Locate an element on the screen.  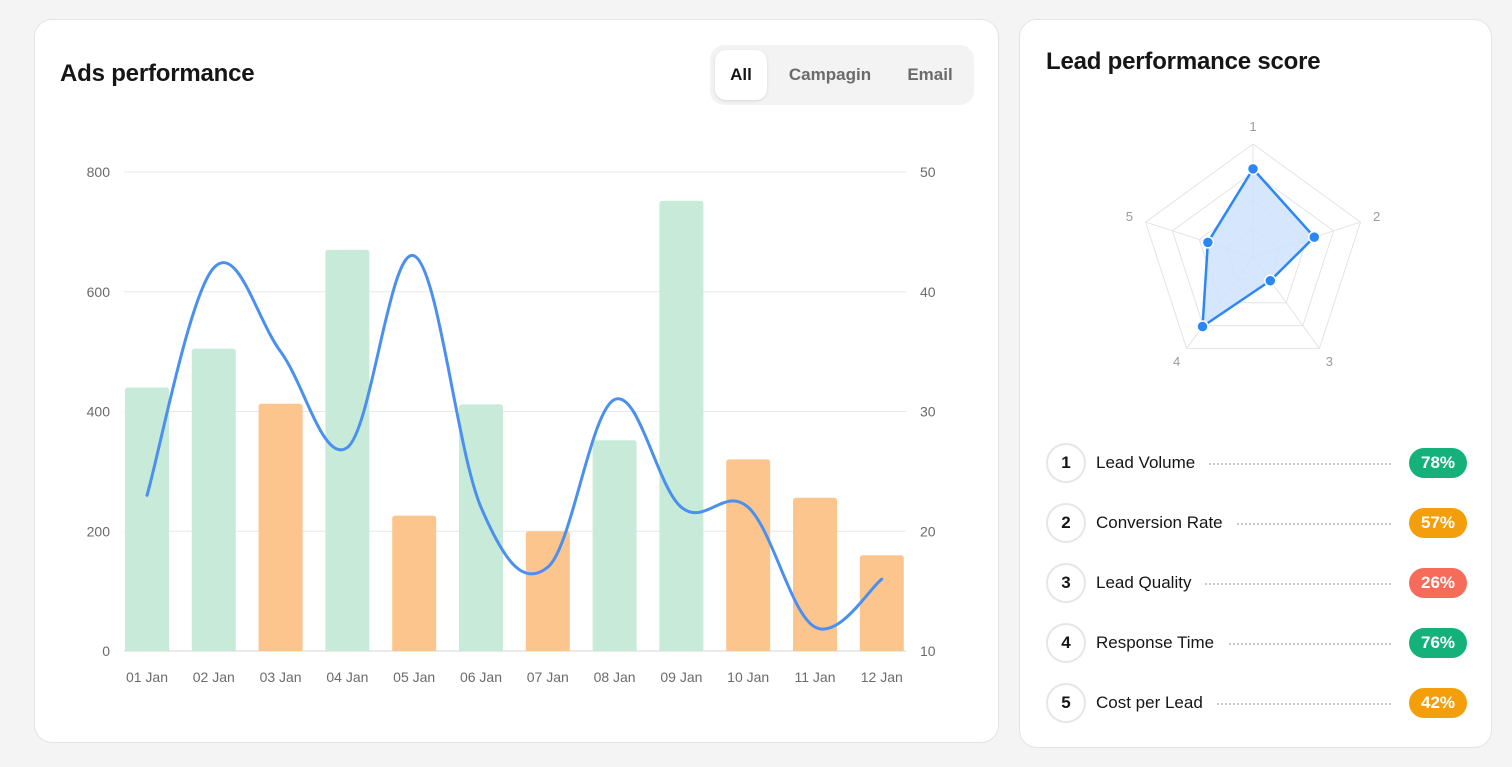
rank-badge: 4 is located at coordinates (1066, 643).